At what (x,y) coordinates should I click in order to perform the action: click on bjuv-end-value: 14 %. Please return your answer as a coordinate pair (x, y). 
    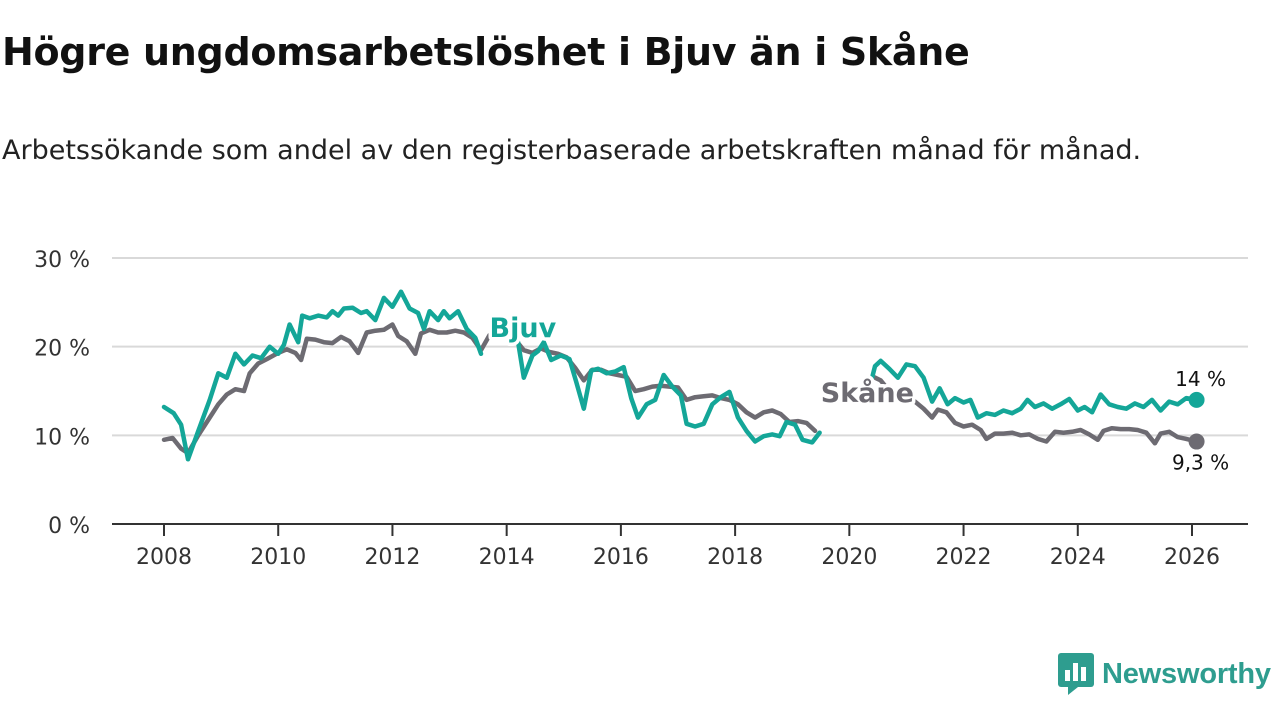
    Looking at the image, I should click on (1200, 379).